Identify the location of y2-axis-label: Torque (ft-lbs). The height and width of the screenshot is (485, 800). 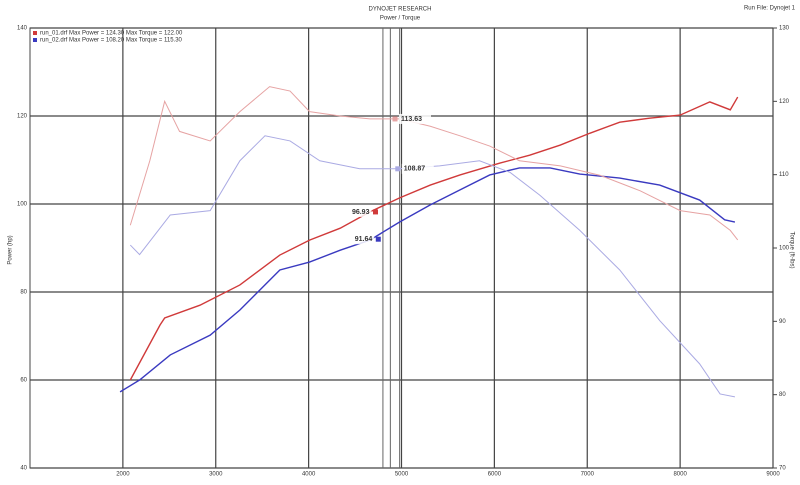
(791, 249).